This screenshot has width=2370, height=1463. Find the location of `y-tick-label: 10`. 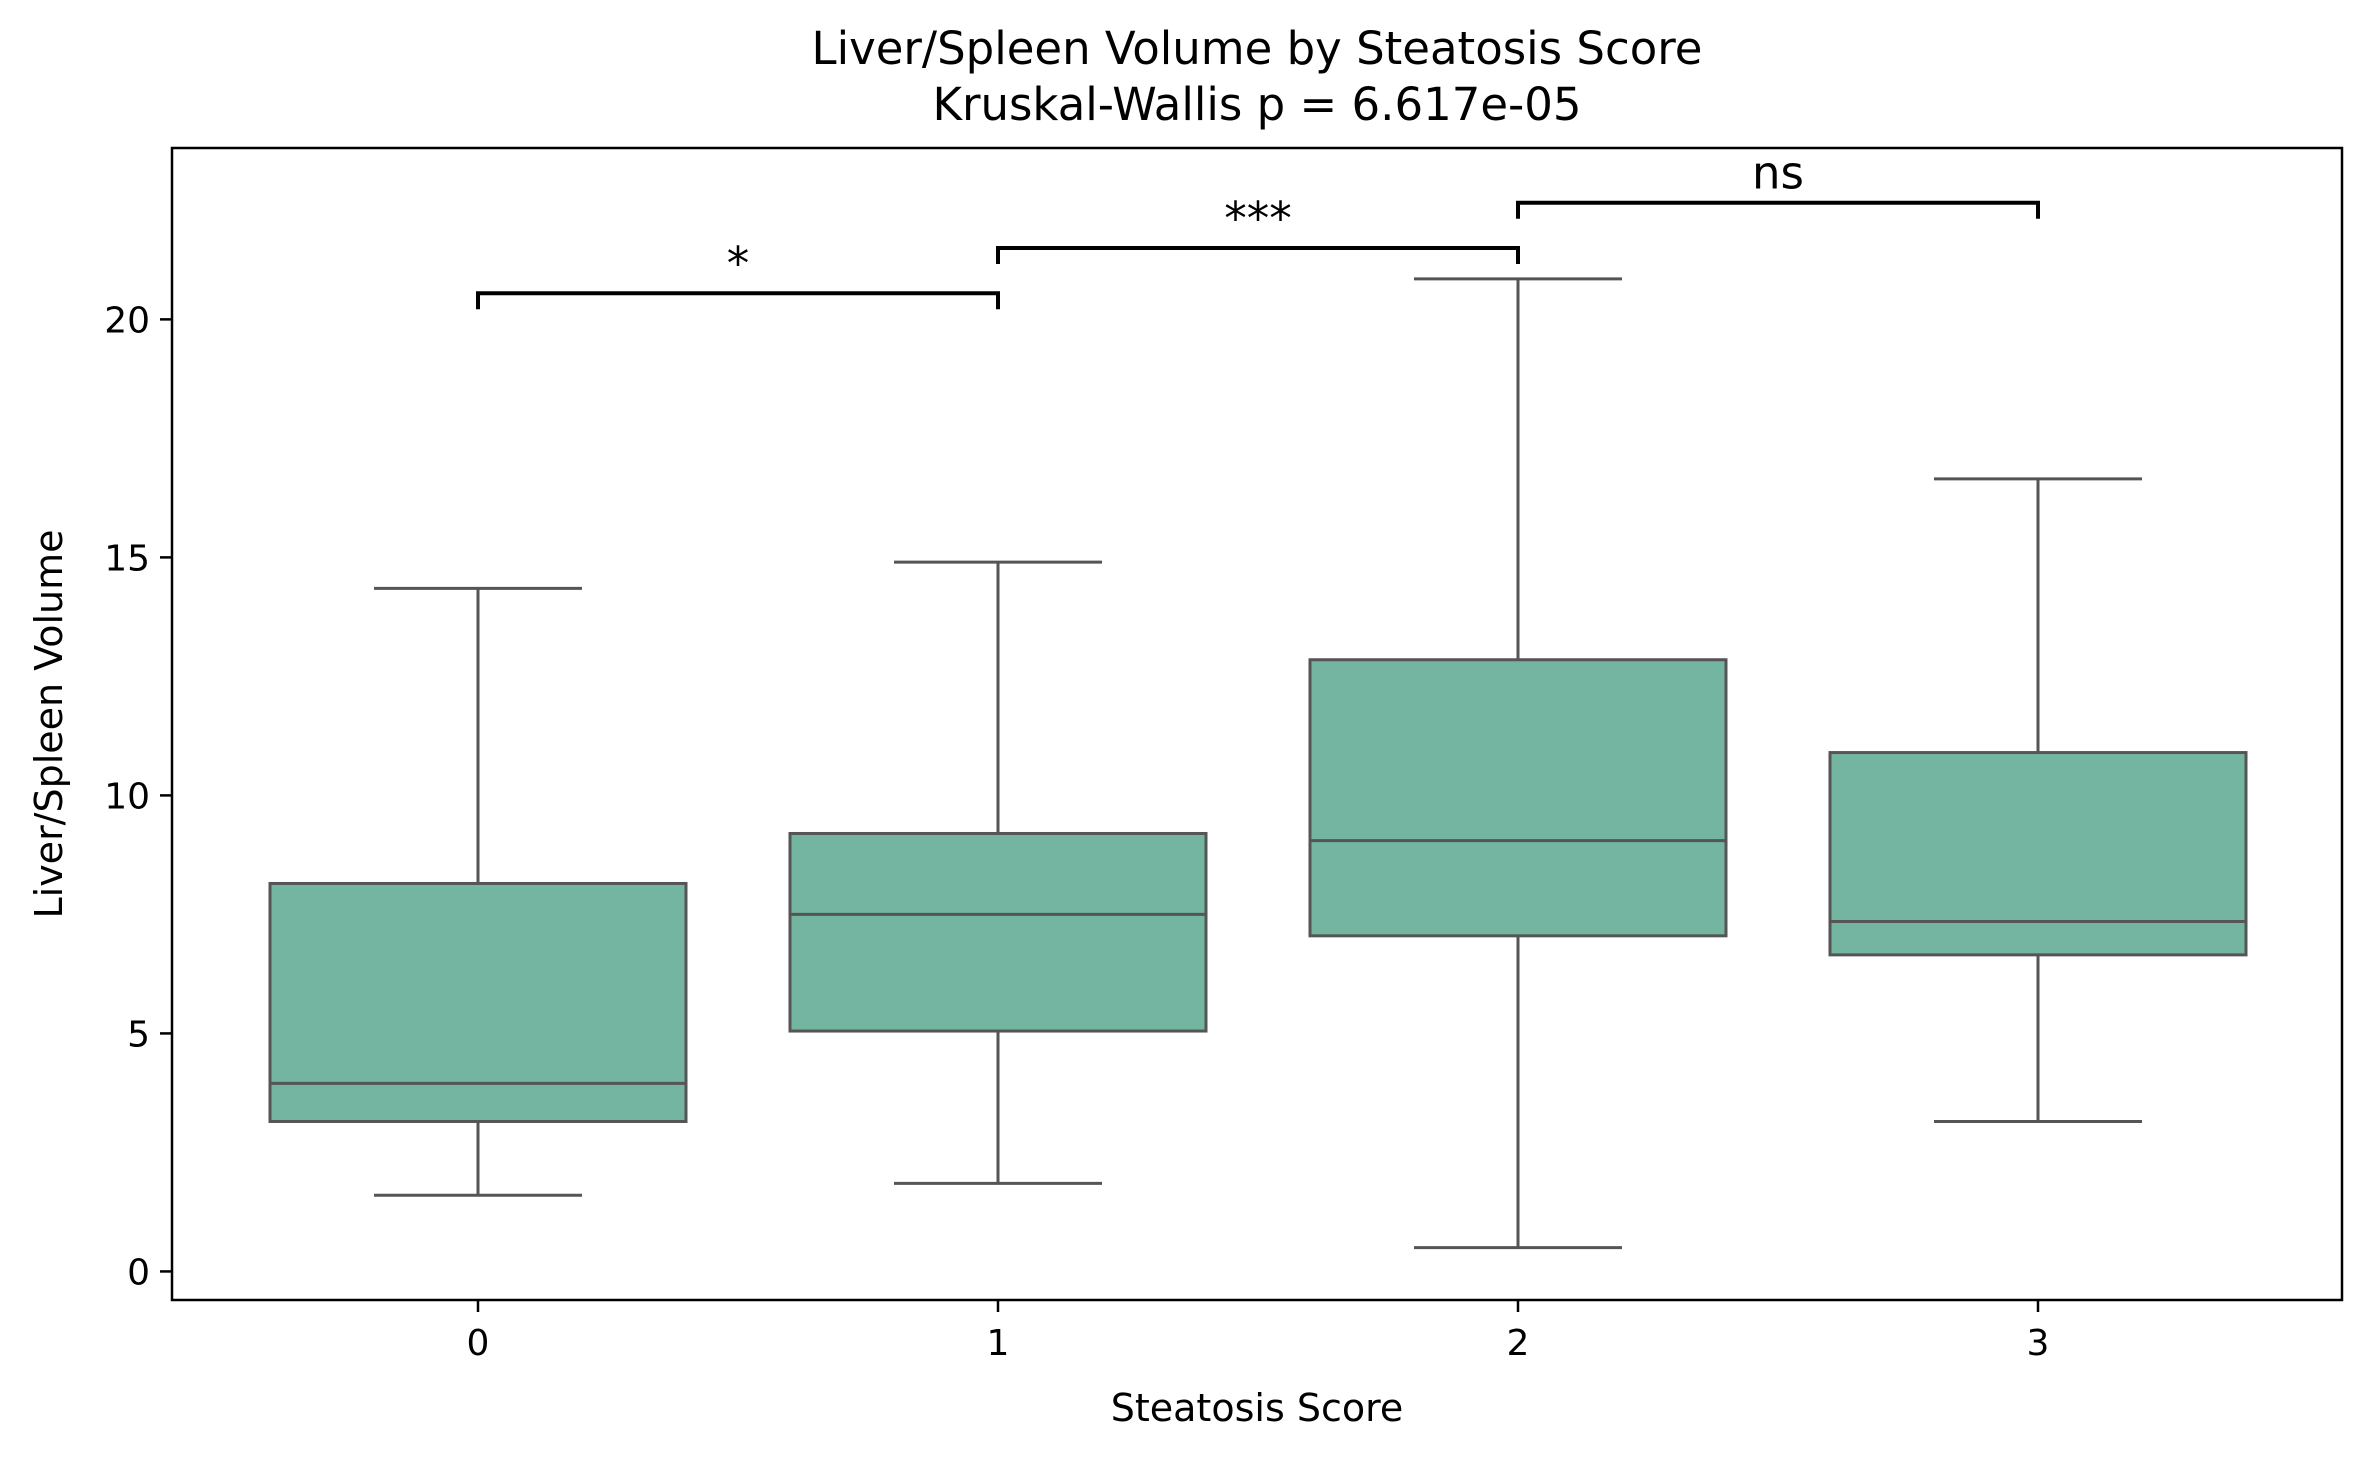

y-tick-label: 10 is located at coordinates (127, 796).